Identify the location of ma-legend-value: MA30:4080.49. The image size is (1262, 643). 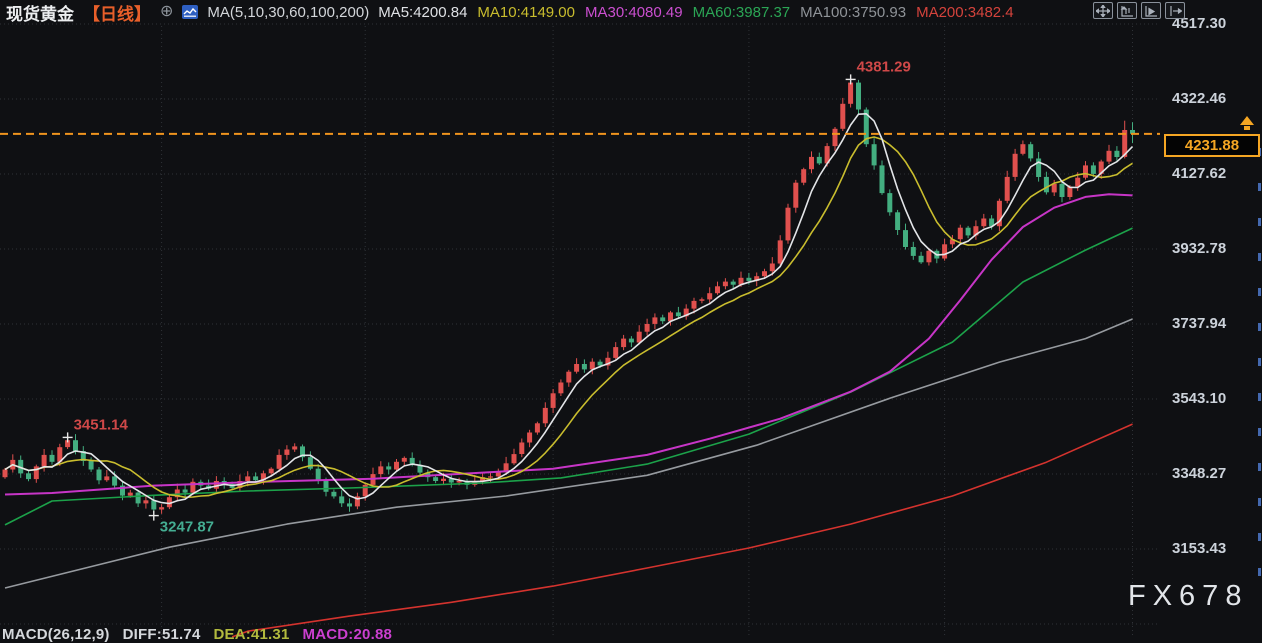
(634, 12).